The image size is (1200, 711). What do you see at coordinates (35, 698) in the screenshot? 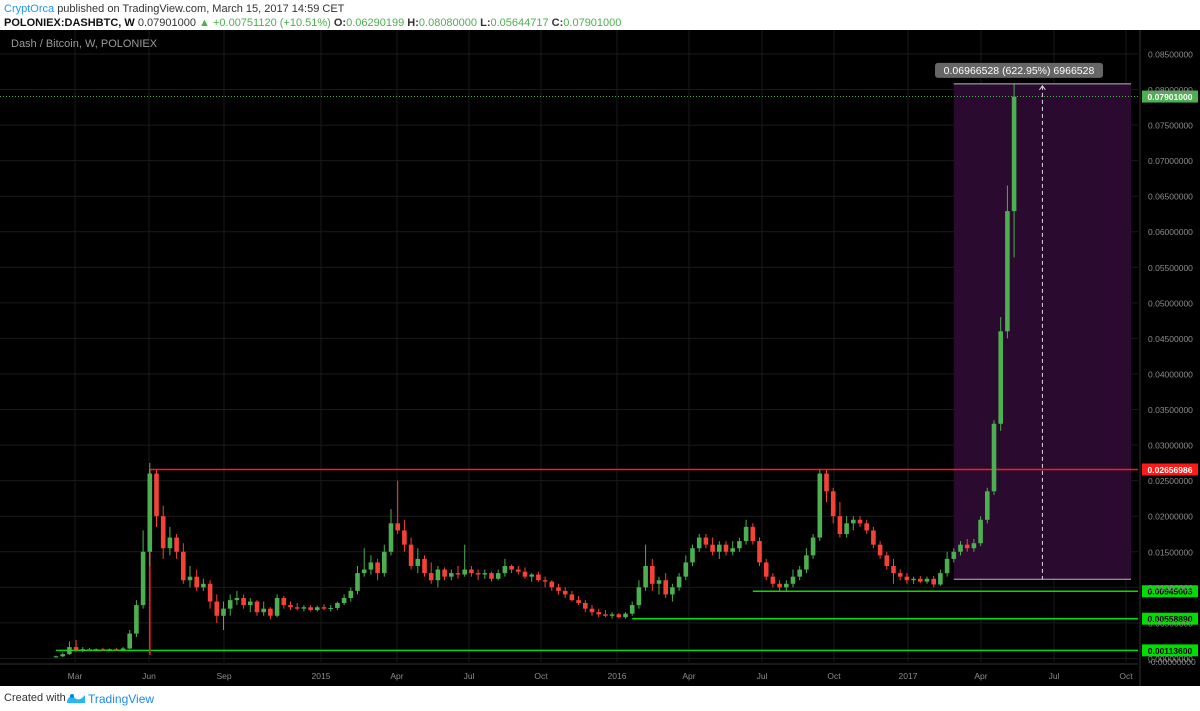
I see `created-with-label: Created with` at bounding box center [35, 698].